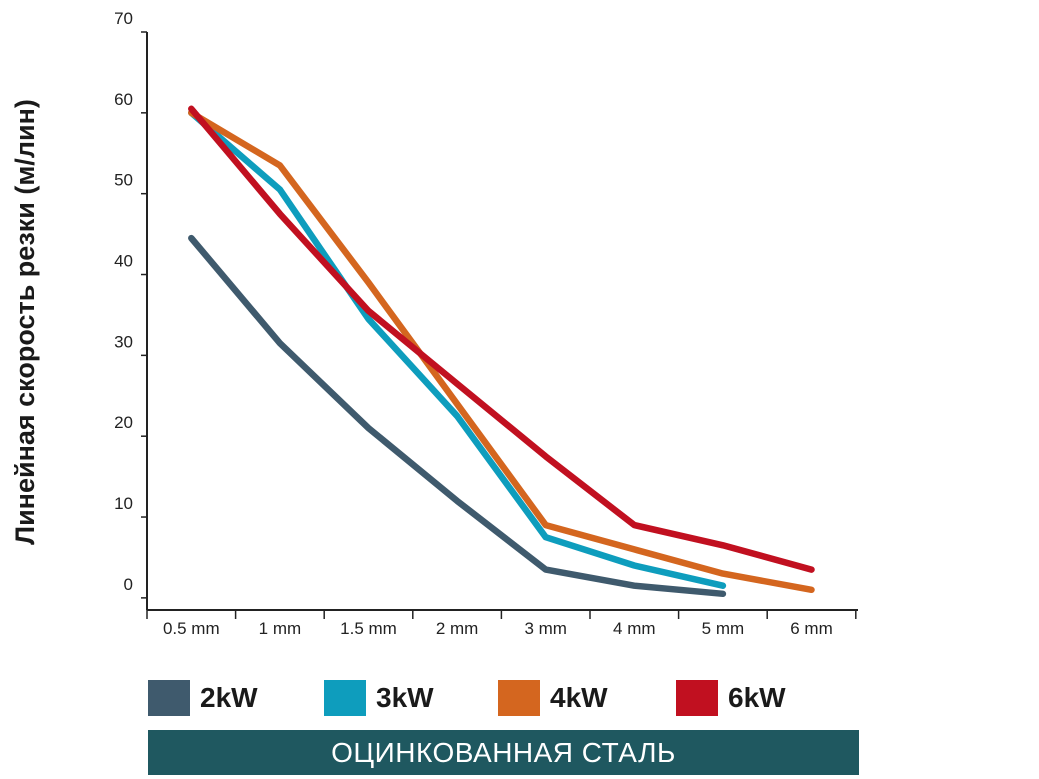  What do you see at coordinates (280, 628) in the screenshot?
I see `x-tick-label: 1 mm` at bounding box center [280, 628].